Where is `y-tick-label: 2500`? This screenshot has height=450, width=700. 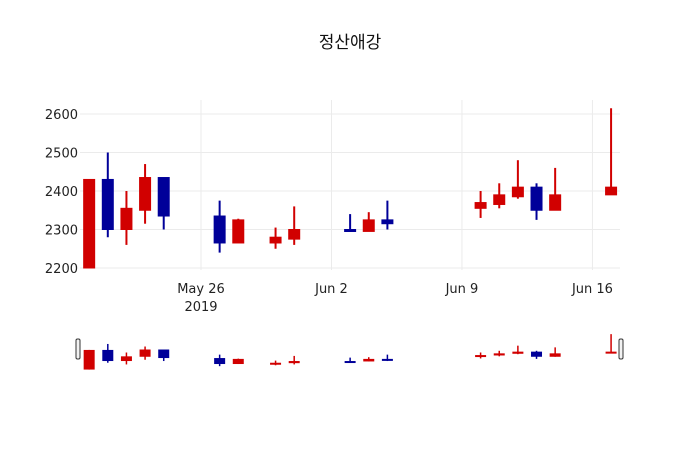
y-tick-label: 2500 is located at coordinates (61, 154).